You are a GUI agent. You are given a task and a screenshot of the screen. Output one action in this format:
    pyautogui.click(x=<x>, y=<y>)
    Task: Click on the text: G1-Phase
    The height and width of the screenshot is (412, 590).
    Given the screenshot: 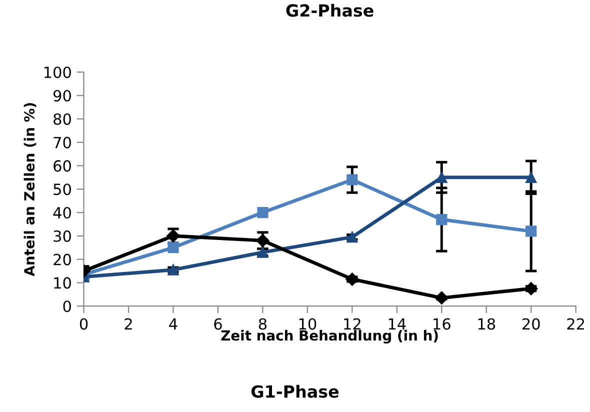 What is the action you would take?
    pyautogui.click(x=295, y=391)
    